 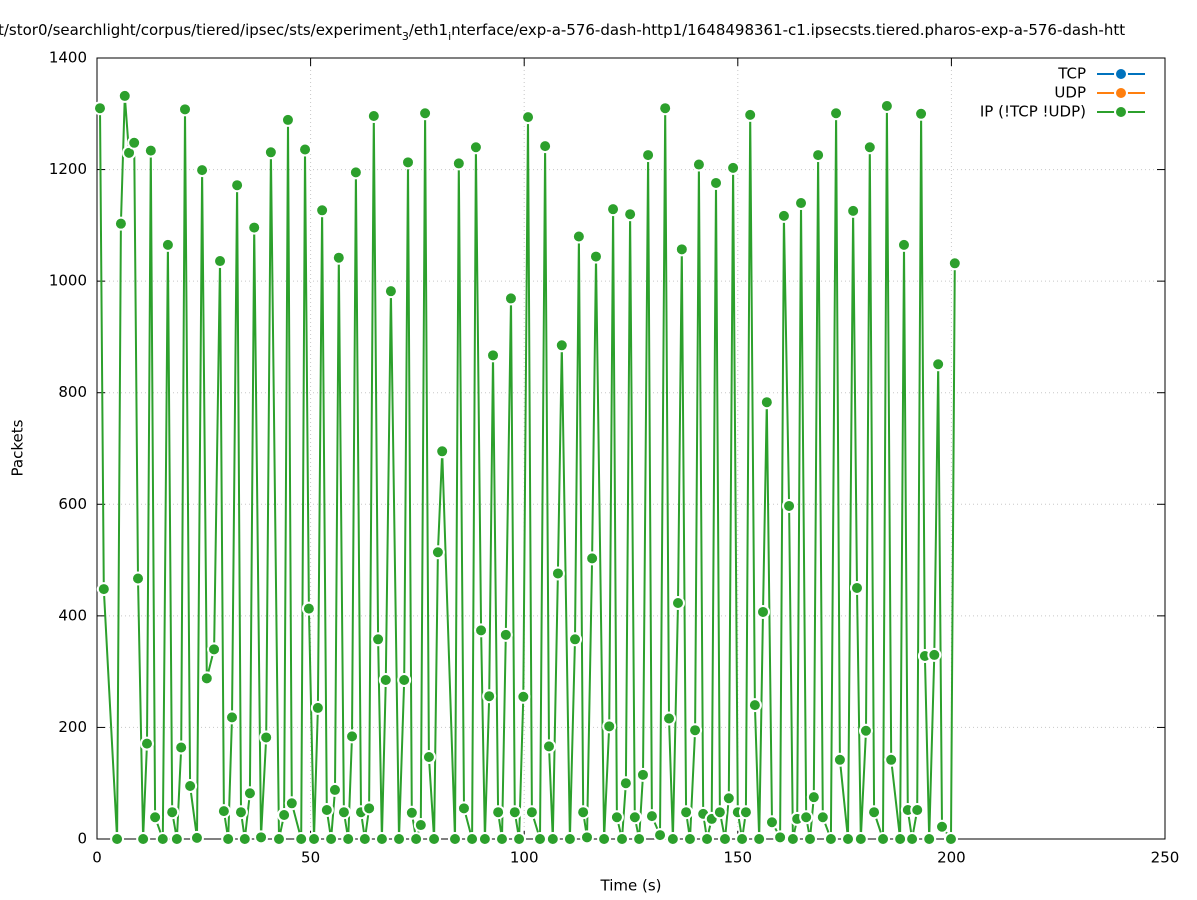 What do you see at coordinates (18, 447) in the screenshot?
I see `y-axis-label: Packets` at bounding box center [18, 447].